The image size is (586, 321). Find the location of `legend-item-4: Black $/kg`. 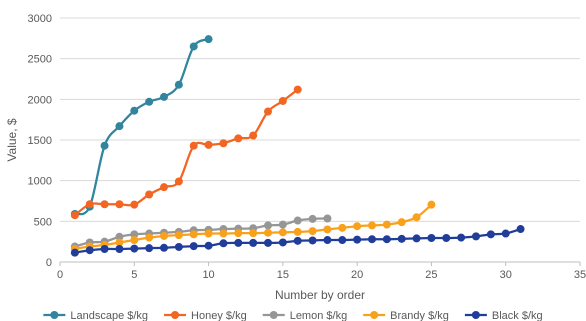

legend-item-4: Black $/kg is located at coordinates (503, 315).